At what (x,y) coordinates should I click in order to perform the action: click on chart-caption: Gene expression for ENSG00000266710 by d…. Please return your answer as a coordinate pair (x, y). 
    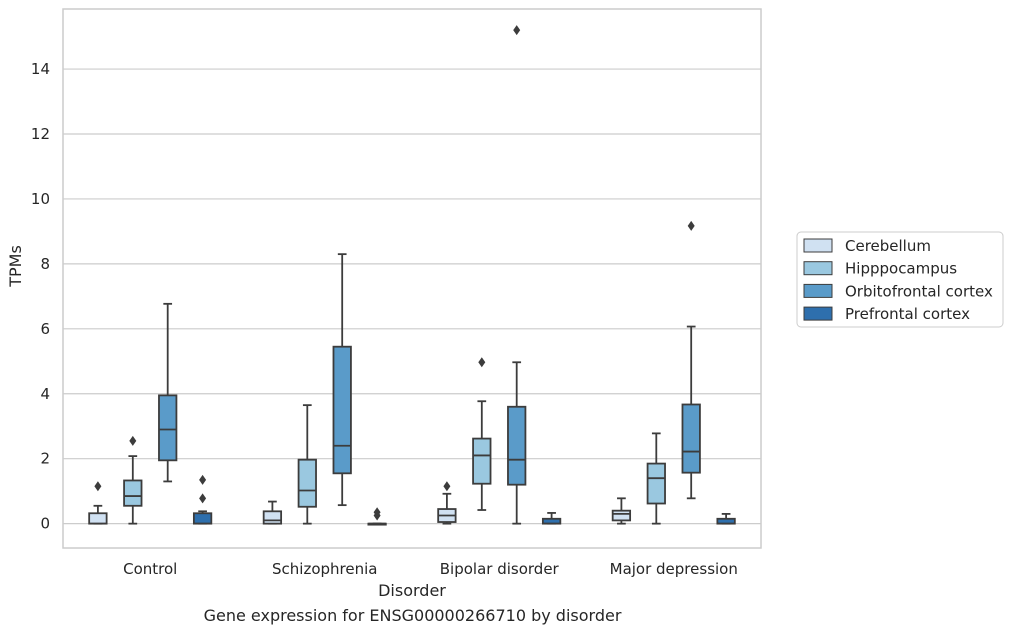
    Looking at the image, I should click on (412, 615).